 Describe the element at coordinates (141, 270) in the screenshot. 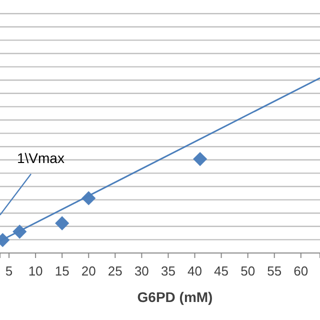

I see `x-tick-label: 30` at that location.